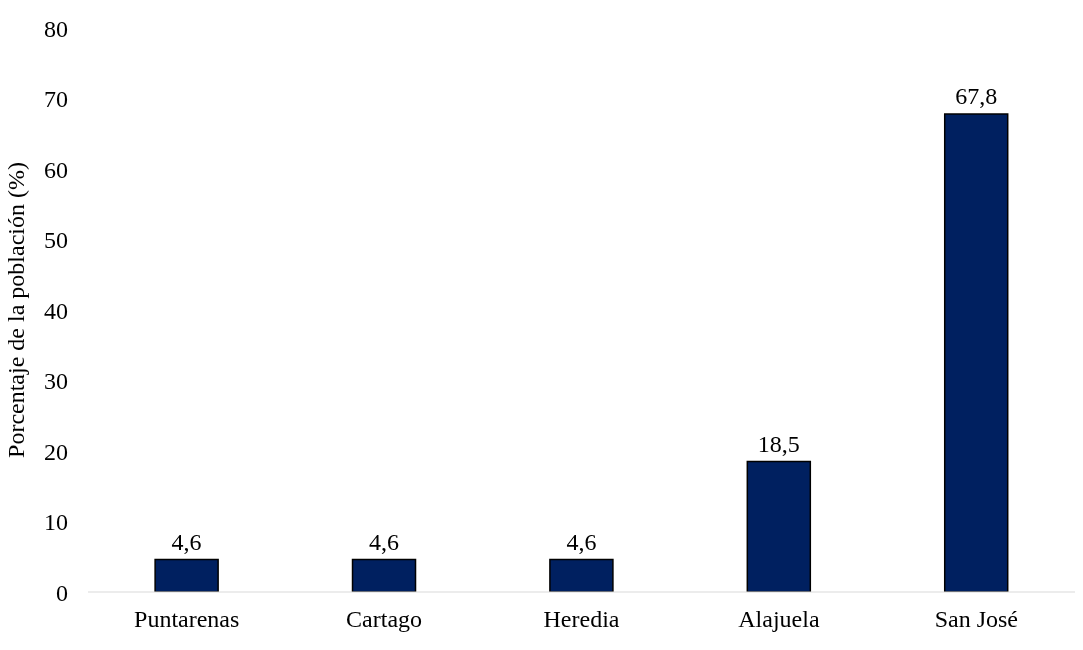  I want to click on x-tick-label: Alajuela, so click(779, 619).